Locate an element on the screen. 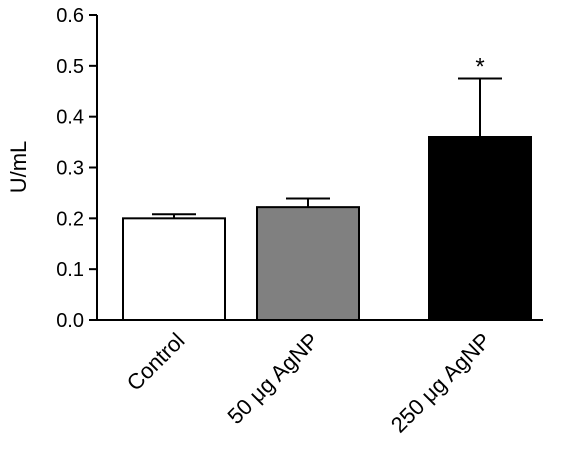  y-tick-label: 0.5 is located at coordinates (70, 67).